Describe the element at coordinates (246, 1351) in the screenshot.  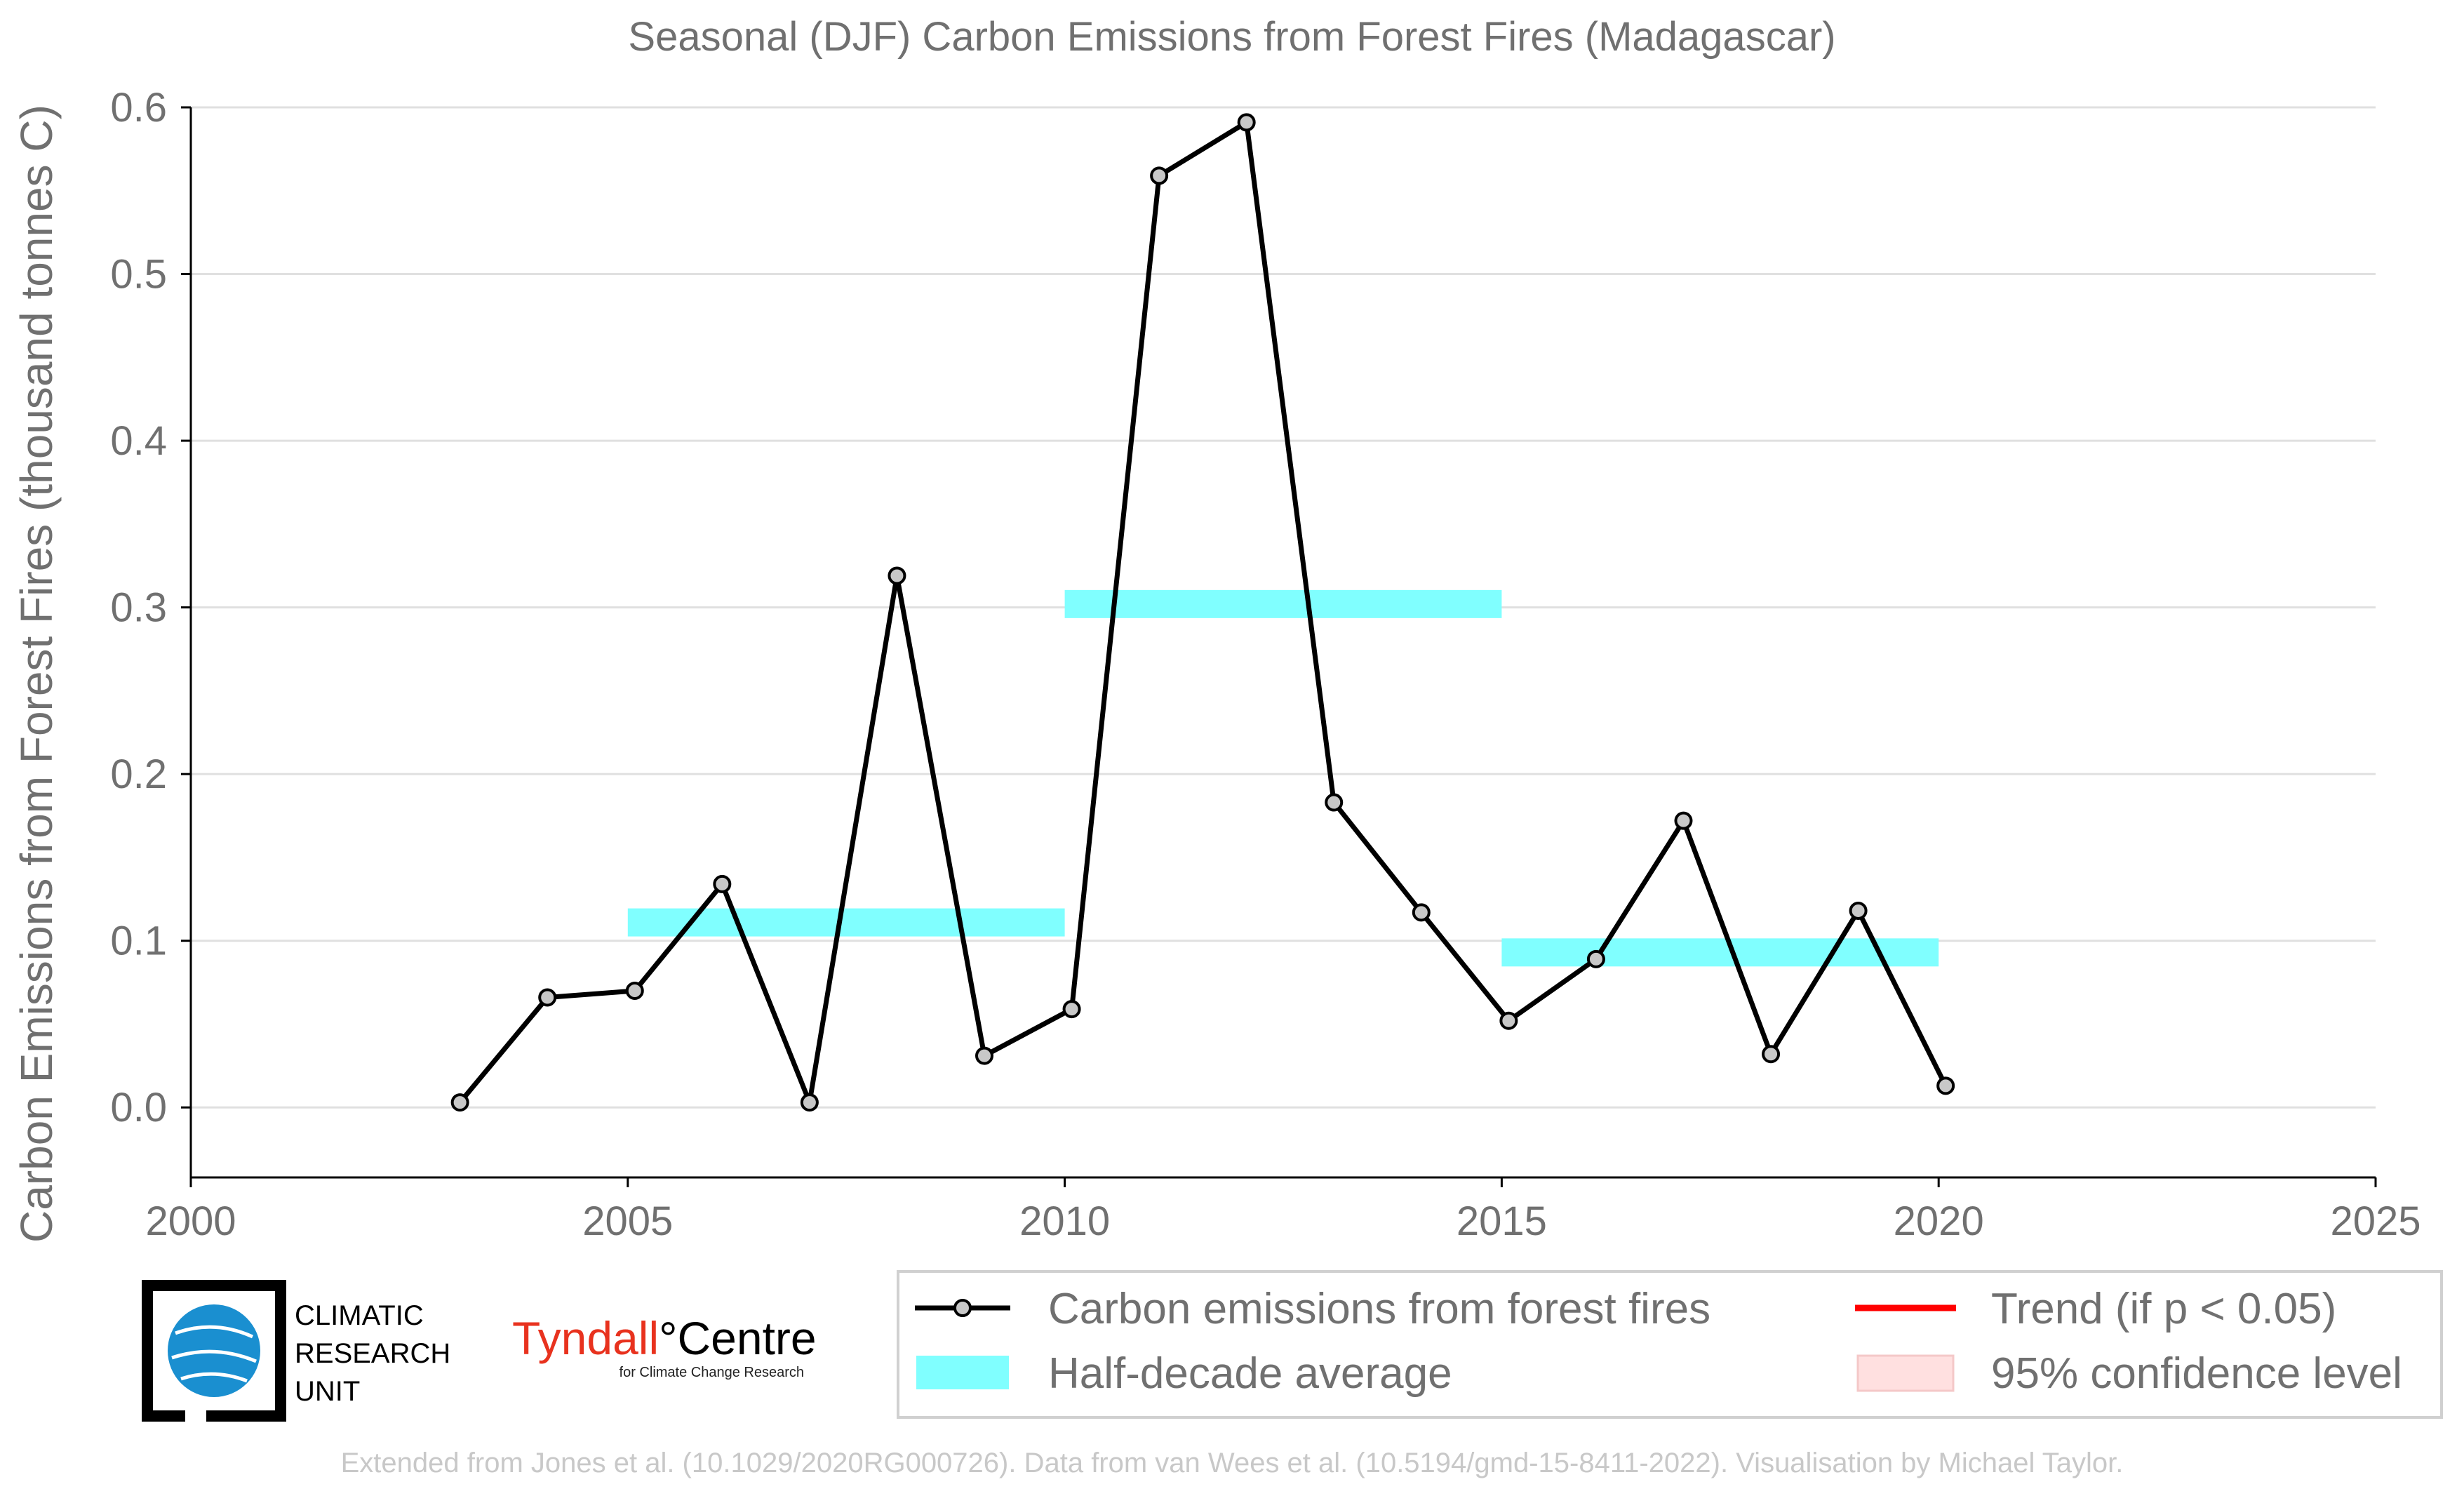
I see `cru-logo-frame-icon-right` at that location.